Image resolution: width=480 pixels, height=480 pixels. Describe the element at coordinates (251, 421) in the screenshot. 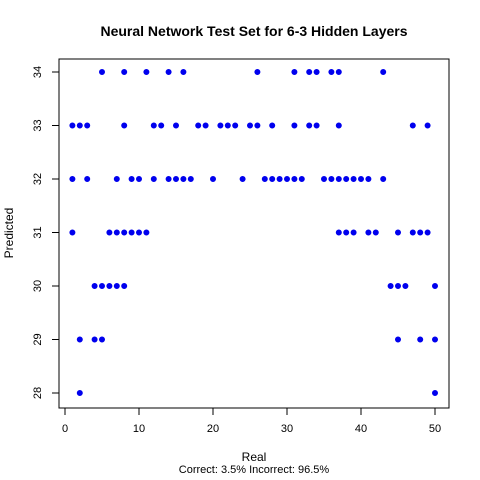

I see `x-axis: 0 10 20 30 40 50` at that location.